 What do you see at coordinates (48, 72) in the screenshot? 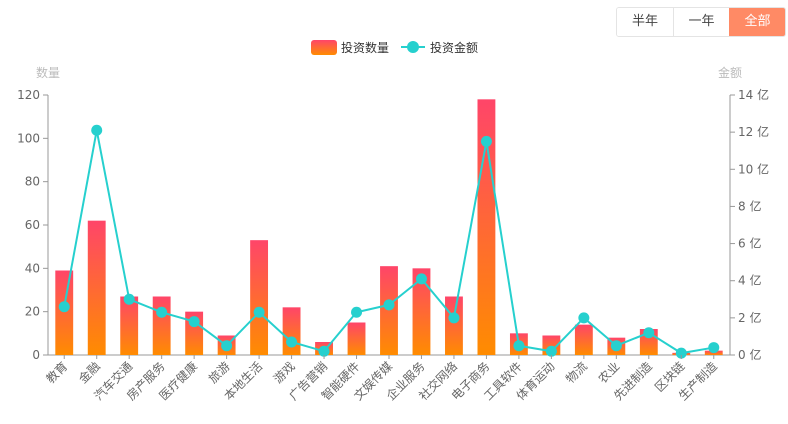
I see `left-axis-name: 数量` at bounding box center [48, 72].